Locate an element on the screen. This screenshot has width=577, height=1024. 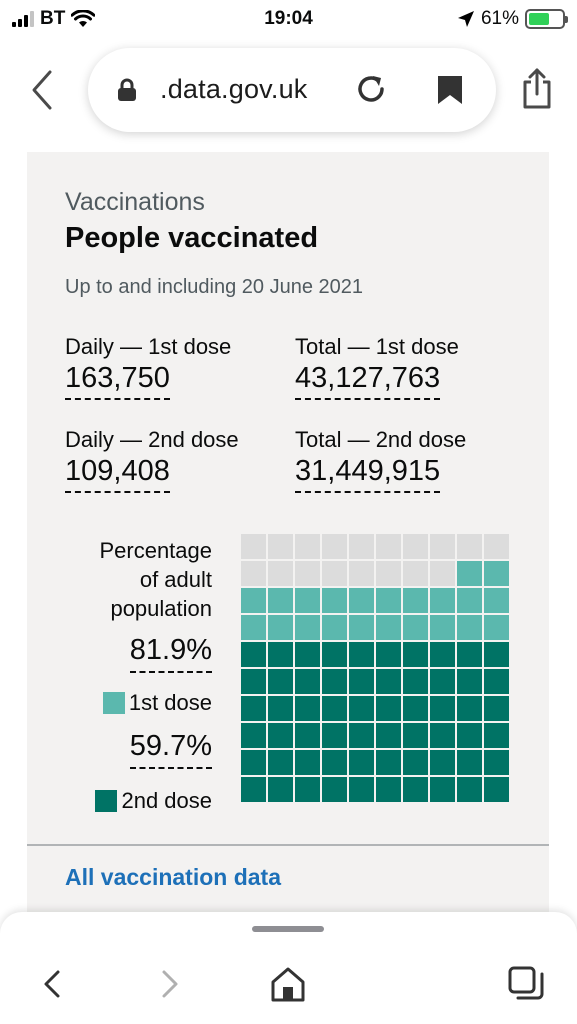
legend-swatch-second-dose is located at coordinates (106, 801).